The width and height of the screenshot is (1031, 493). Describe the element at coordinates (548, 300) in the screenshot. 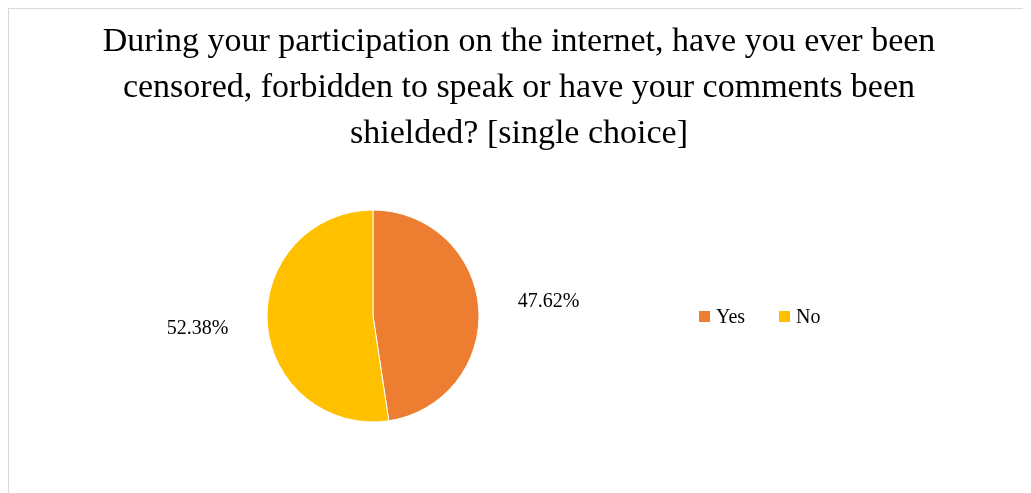

I see `data-label: 47.62%` at that location.